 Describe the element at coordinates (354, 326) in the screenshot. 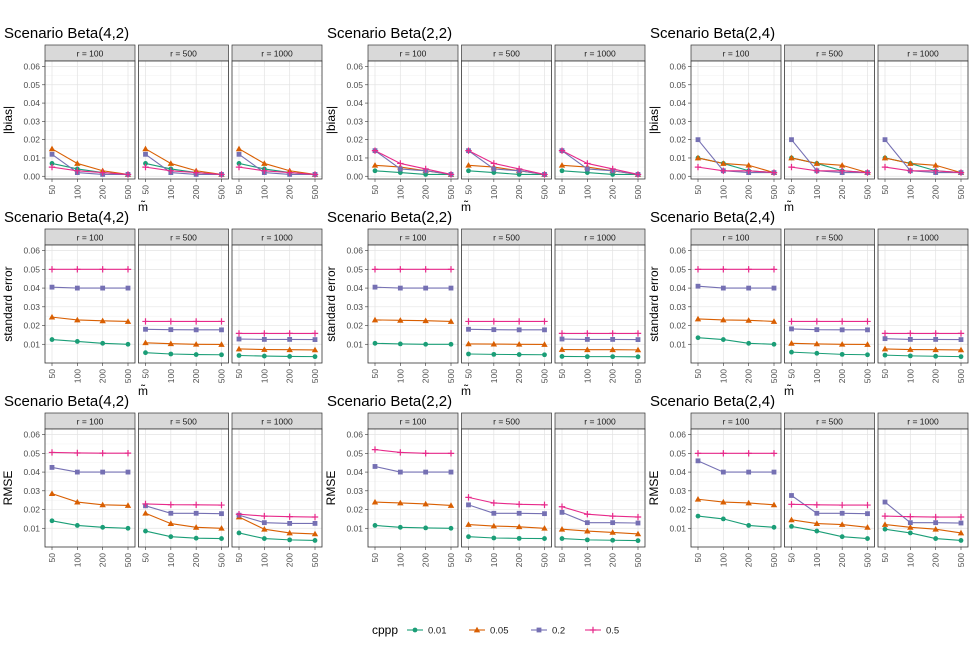

I see `y-tick-label: 0.02` at that location.